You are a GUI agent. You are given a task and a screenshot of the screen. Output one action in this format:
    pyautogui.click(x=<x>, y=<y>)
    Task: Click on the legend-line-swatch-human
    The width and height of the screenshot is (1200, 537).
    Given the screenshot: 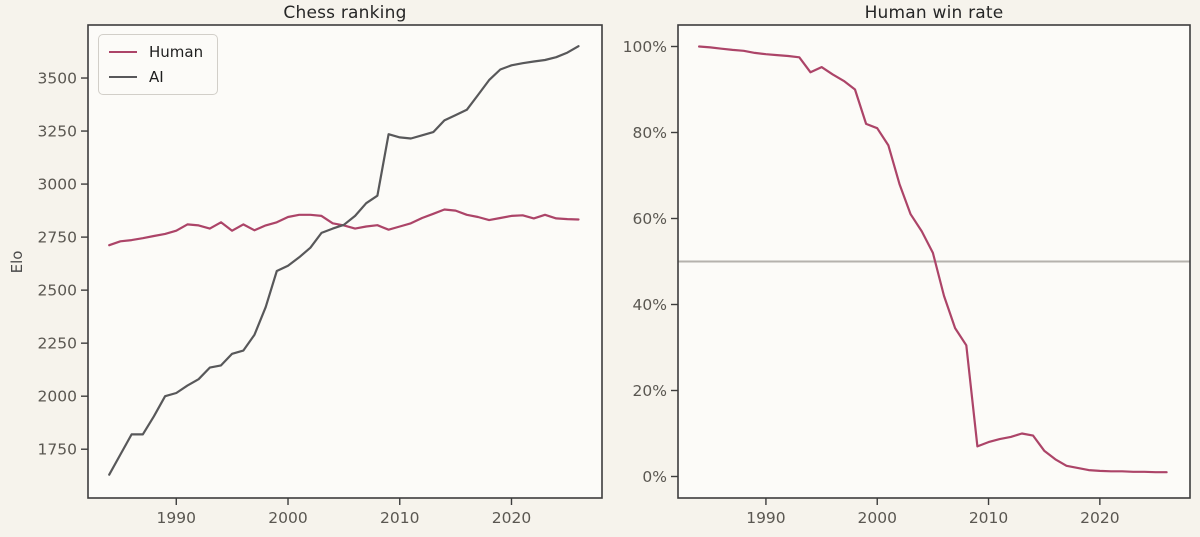 What is the action you would take?
    pyautogui.click(x=123, y=52)
    